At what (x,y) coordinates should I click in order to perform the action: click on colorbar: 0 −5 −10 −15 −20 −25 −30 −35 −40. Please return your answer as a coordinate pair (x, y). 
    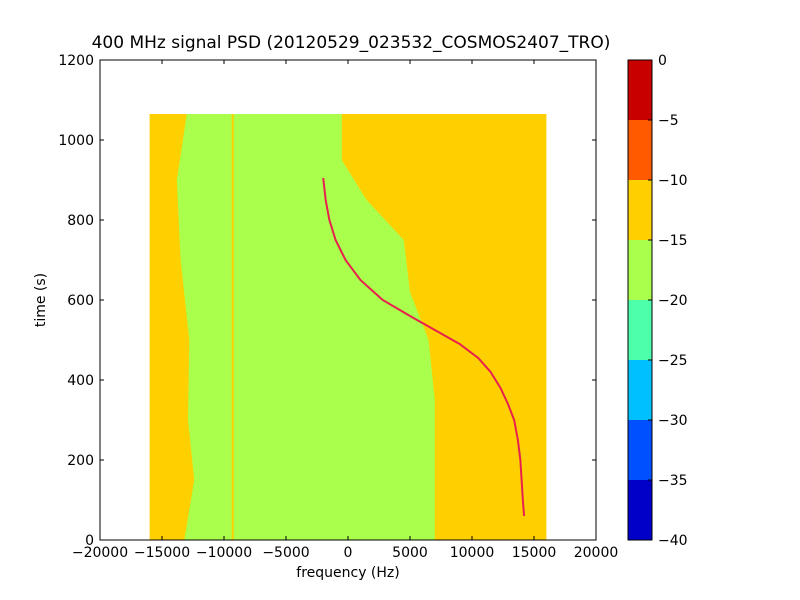
    Looking at the image, I should click on (657, 301).